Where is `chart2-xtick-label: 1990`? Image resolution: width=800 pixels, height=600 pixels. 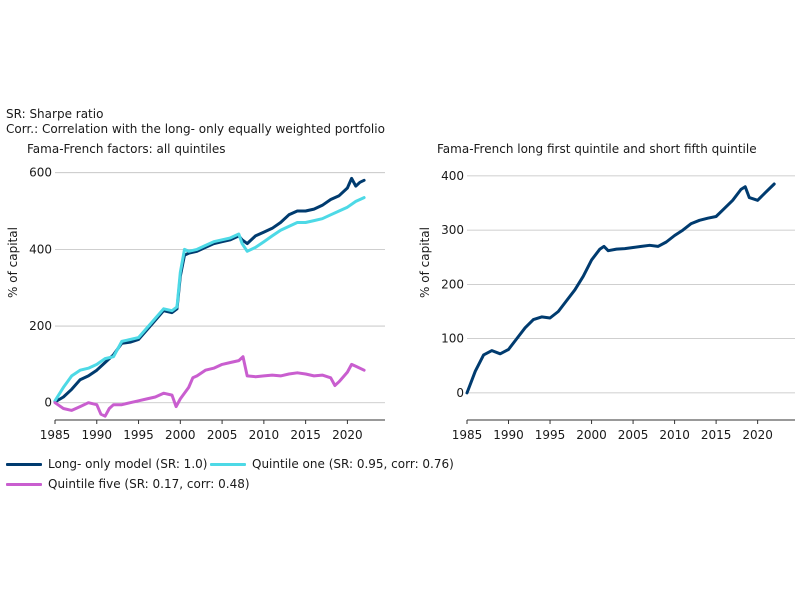 chart2-xtick-label: 1990 is located at coordinates (508, 435).